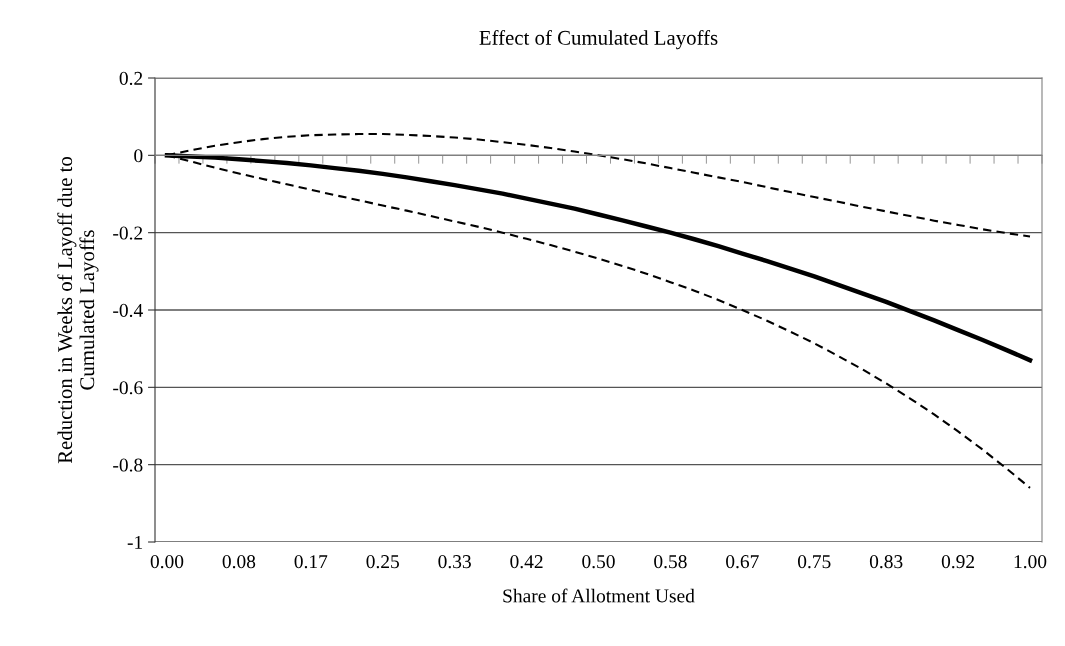 The height and width of the screenshot is (646, 1065). Describe the element at coordinates (1030, 562) in the screenshot. I see `x-tick-label: 1.00` at that location.